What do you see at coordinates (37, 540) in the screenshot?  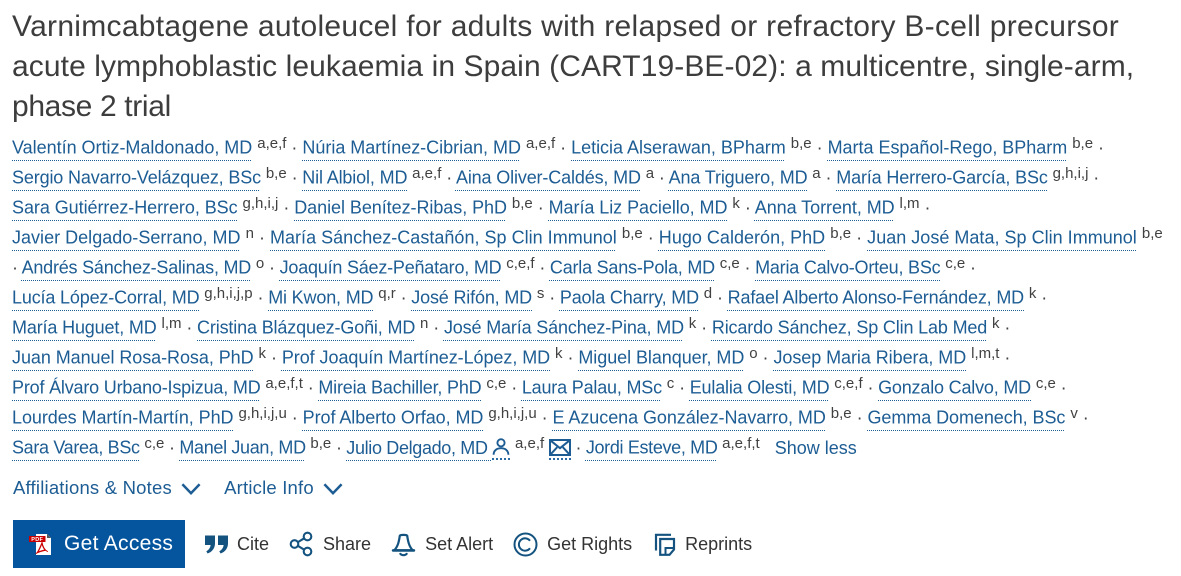 I see `svg-text: PDF` at bounding box center [37, 540].